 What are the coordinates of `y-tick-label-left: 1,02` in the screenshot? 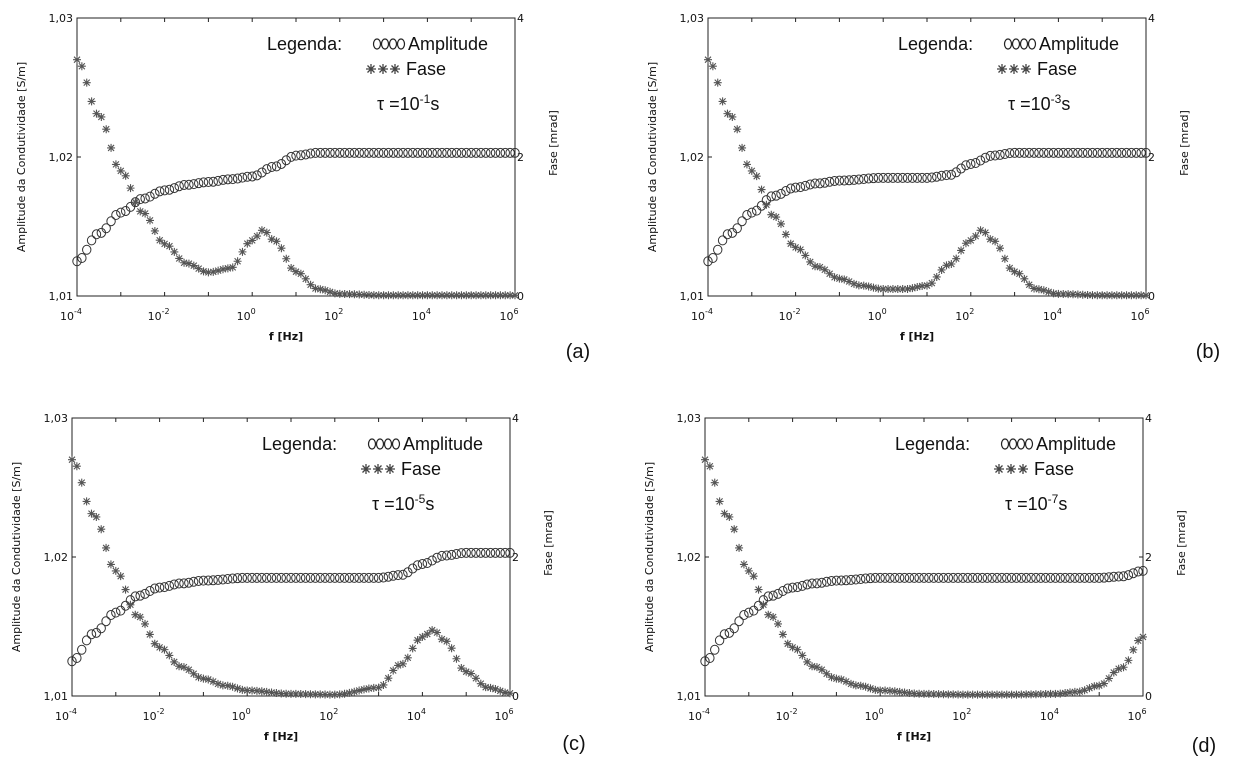 It's located at (61, 157).